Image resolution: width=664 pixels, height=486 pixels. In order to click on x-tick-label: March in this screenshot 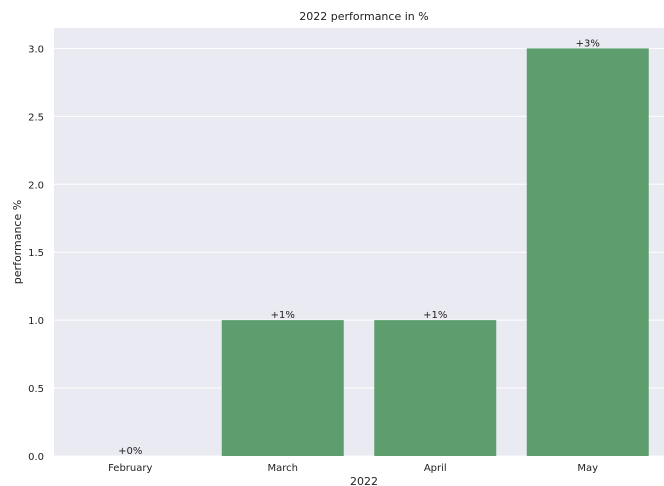, I will do `click(283, 468)`.